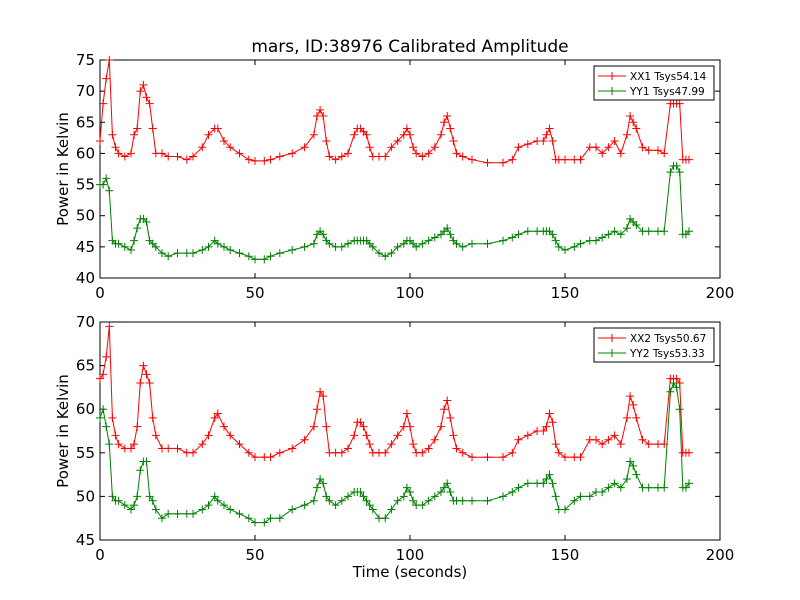 The image size is (800, 600). I want to click on y-tick-label: 75, so click(85, 60).